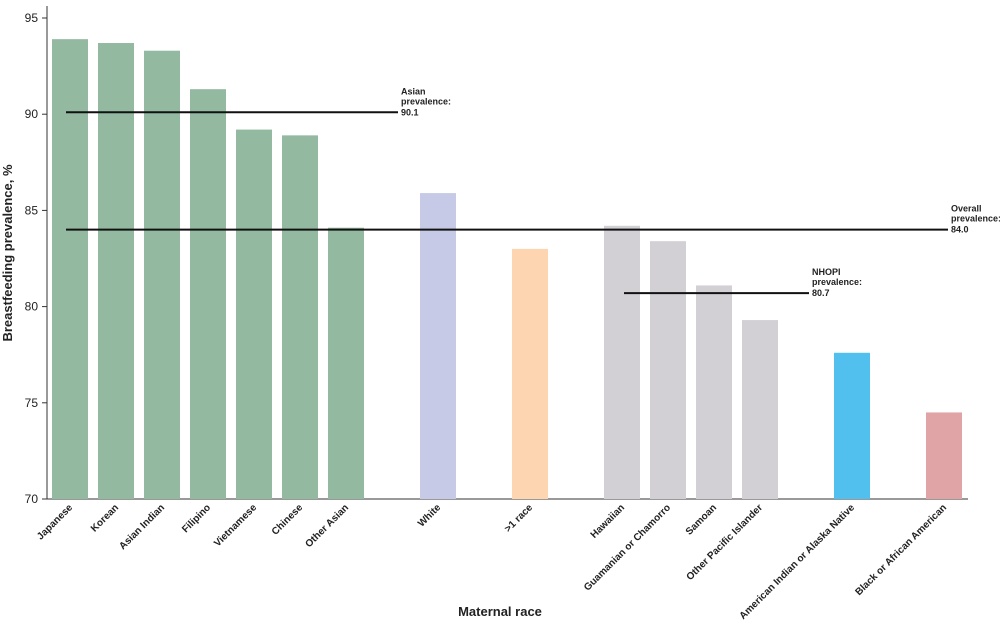  Describe the element at coordinates (32, 210) in the screenshot. I see `y-tick-label: 85` at that location.